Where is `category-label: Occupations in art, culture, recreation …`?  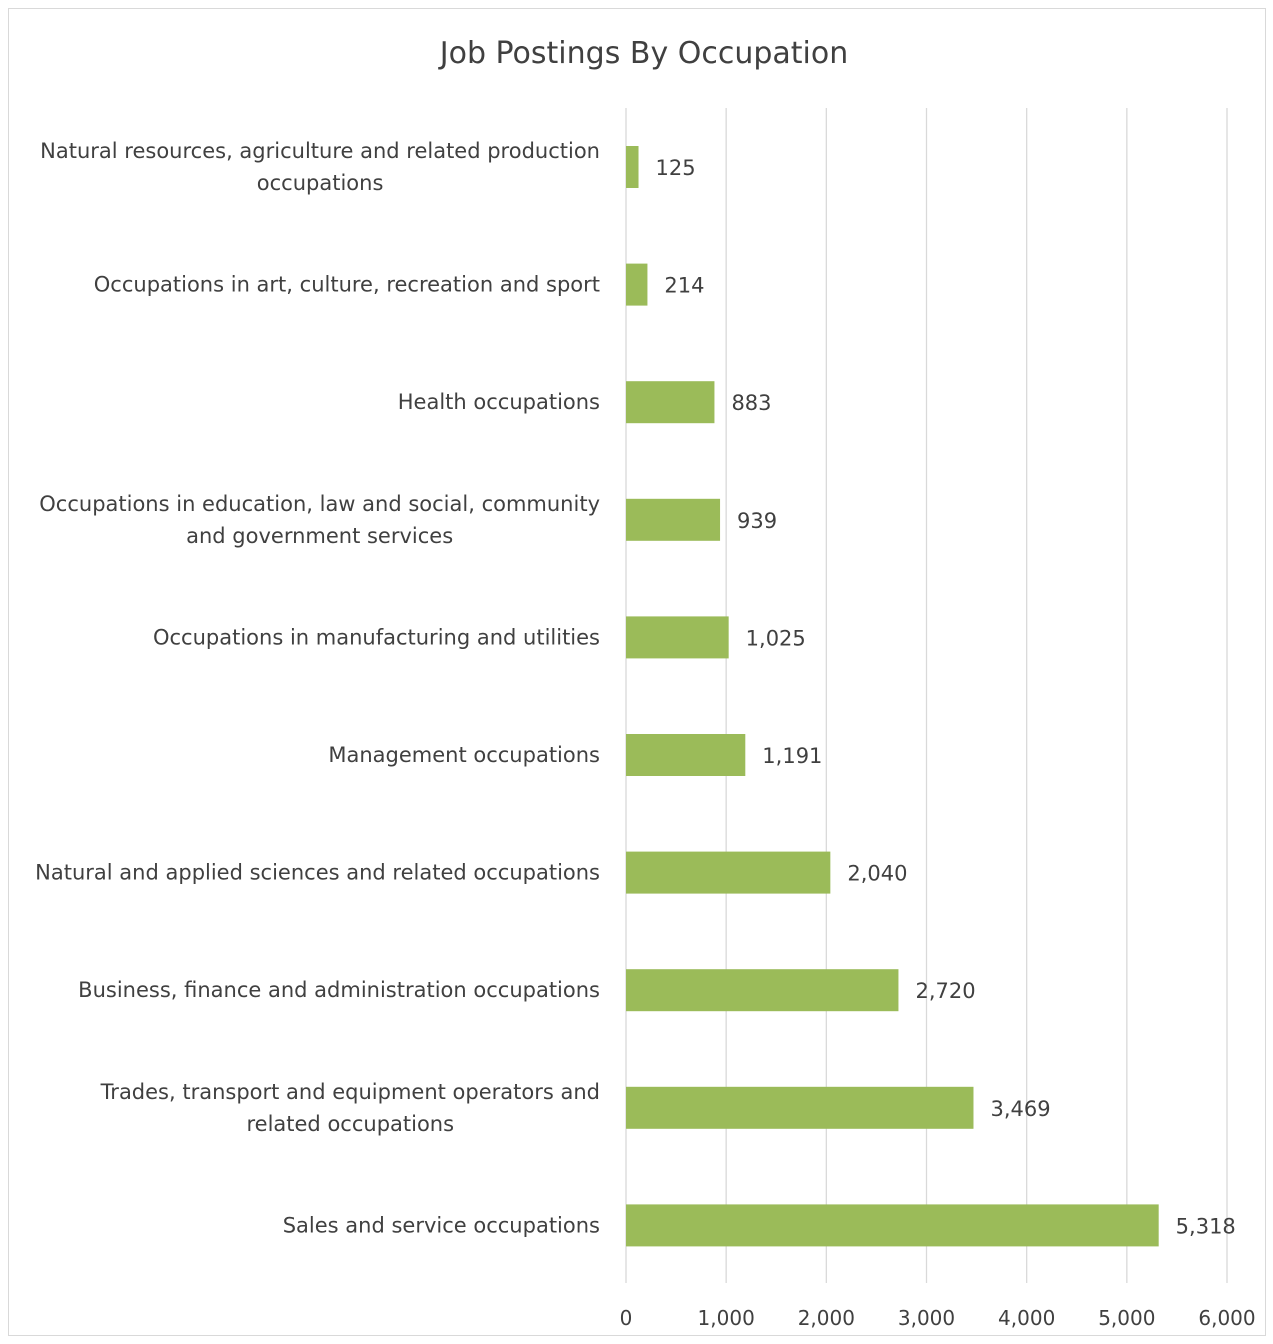 category-label: Occupations in art, culture, recreation … is located at coordinates (347, 285).